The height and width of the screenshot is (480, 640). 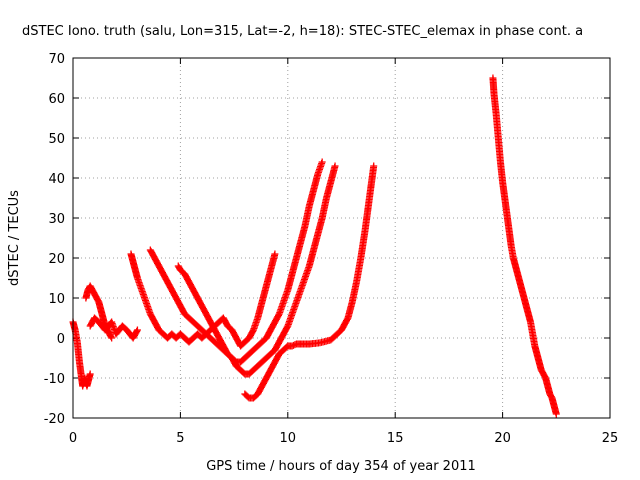 I want to click on y-axis-title: dSTEC / TECUs, so click(x=14, y=238).